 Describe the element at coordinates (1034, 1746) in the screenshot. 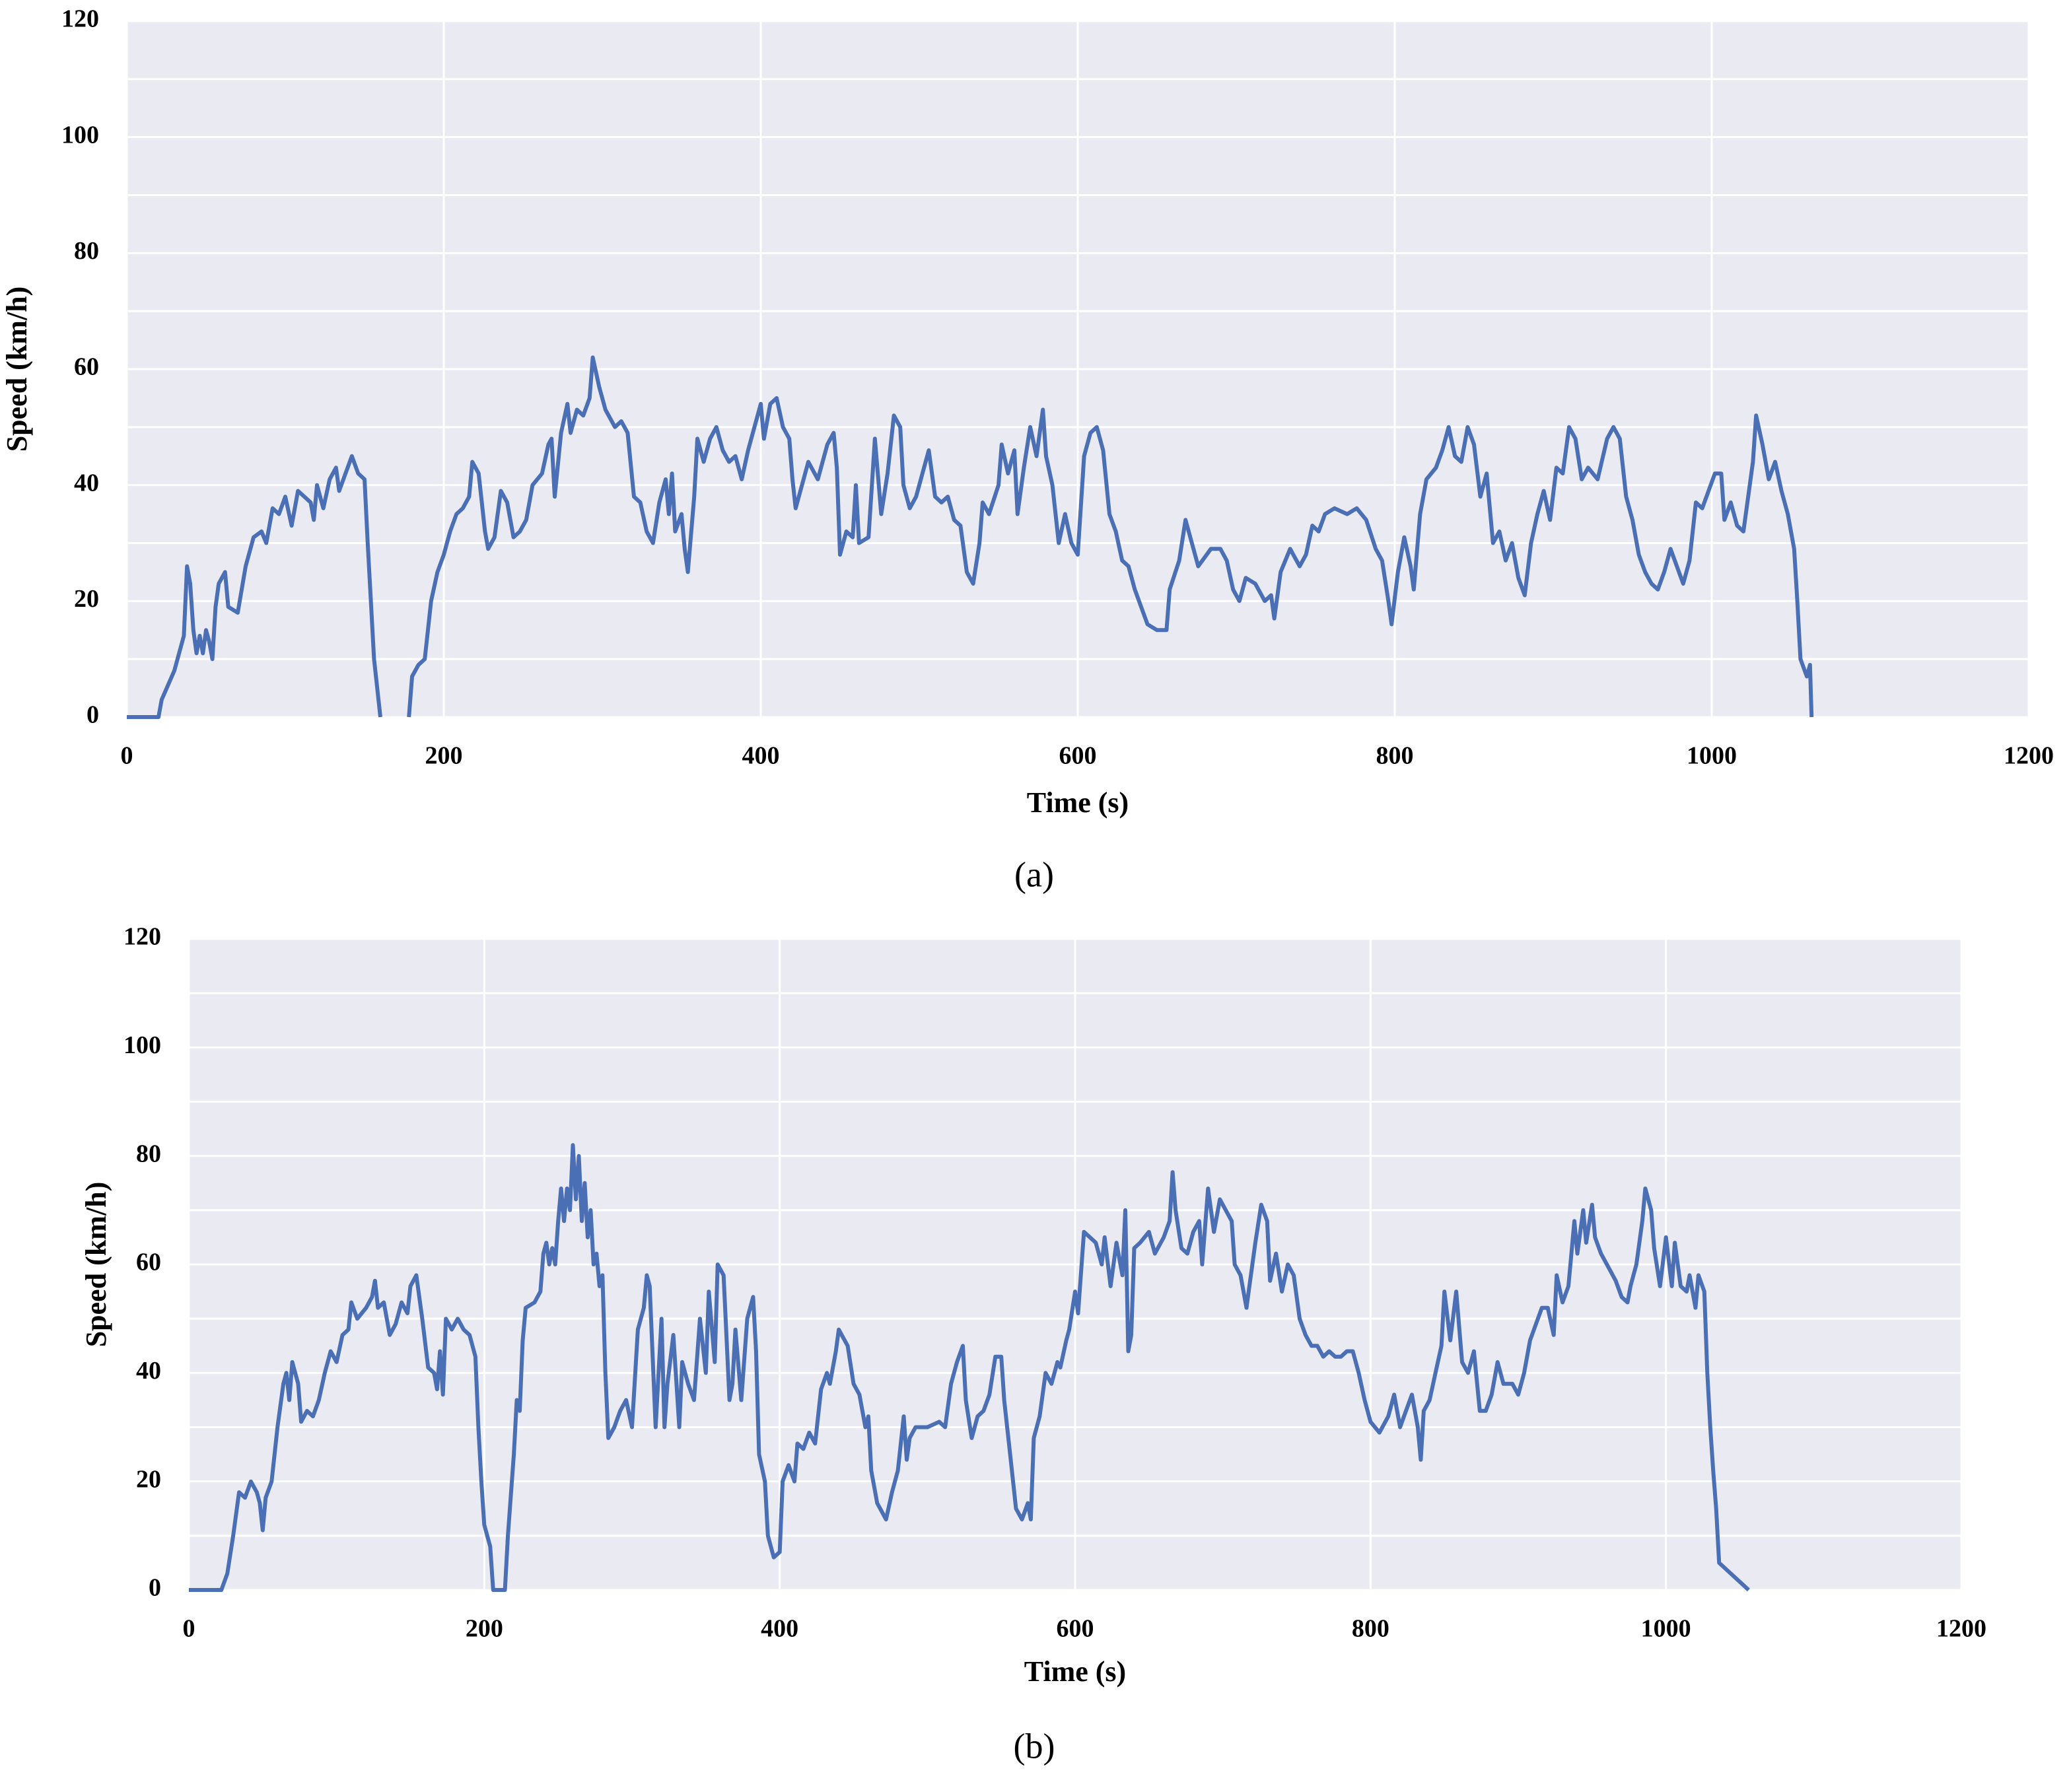

I see `caption: (b)` at that location.